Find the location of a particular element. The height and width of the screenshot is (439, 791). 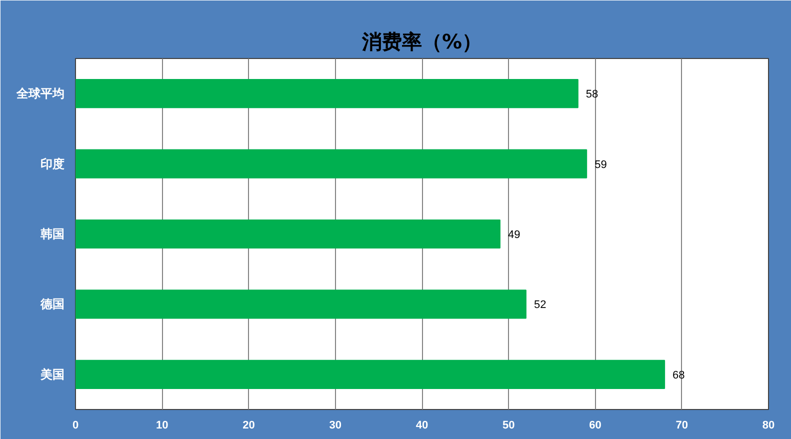

x-tick-label: 0 is located at coordinates (75, 426).